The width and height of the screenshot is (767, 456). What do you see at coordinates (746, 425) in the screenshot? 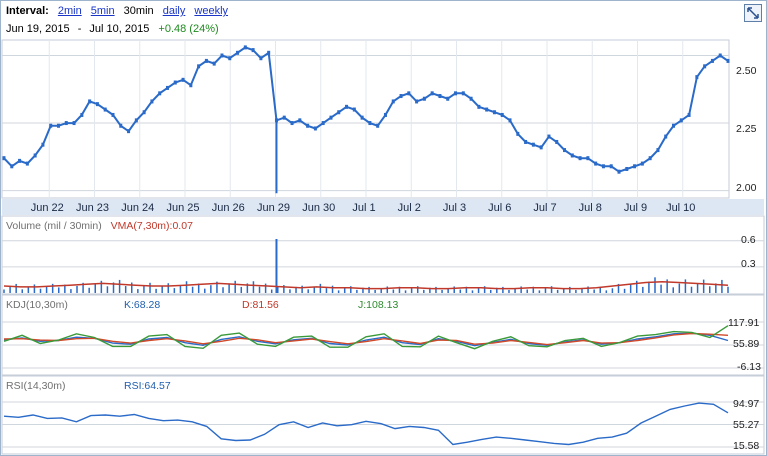
I see `rsi-y-tick: 55.27` at bounding box center [746, 425].